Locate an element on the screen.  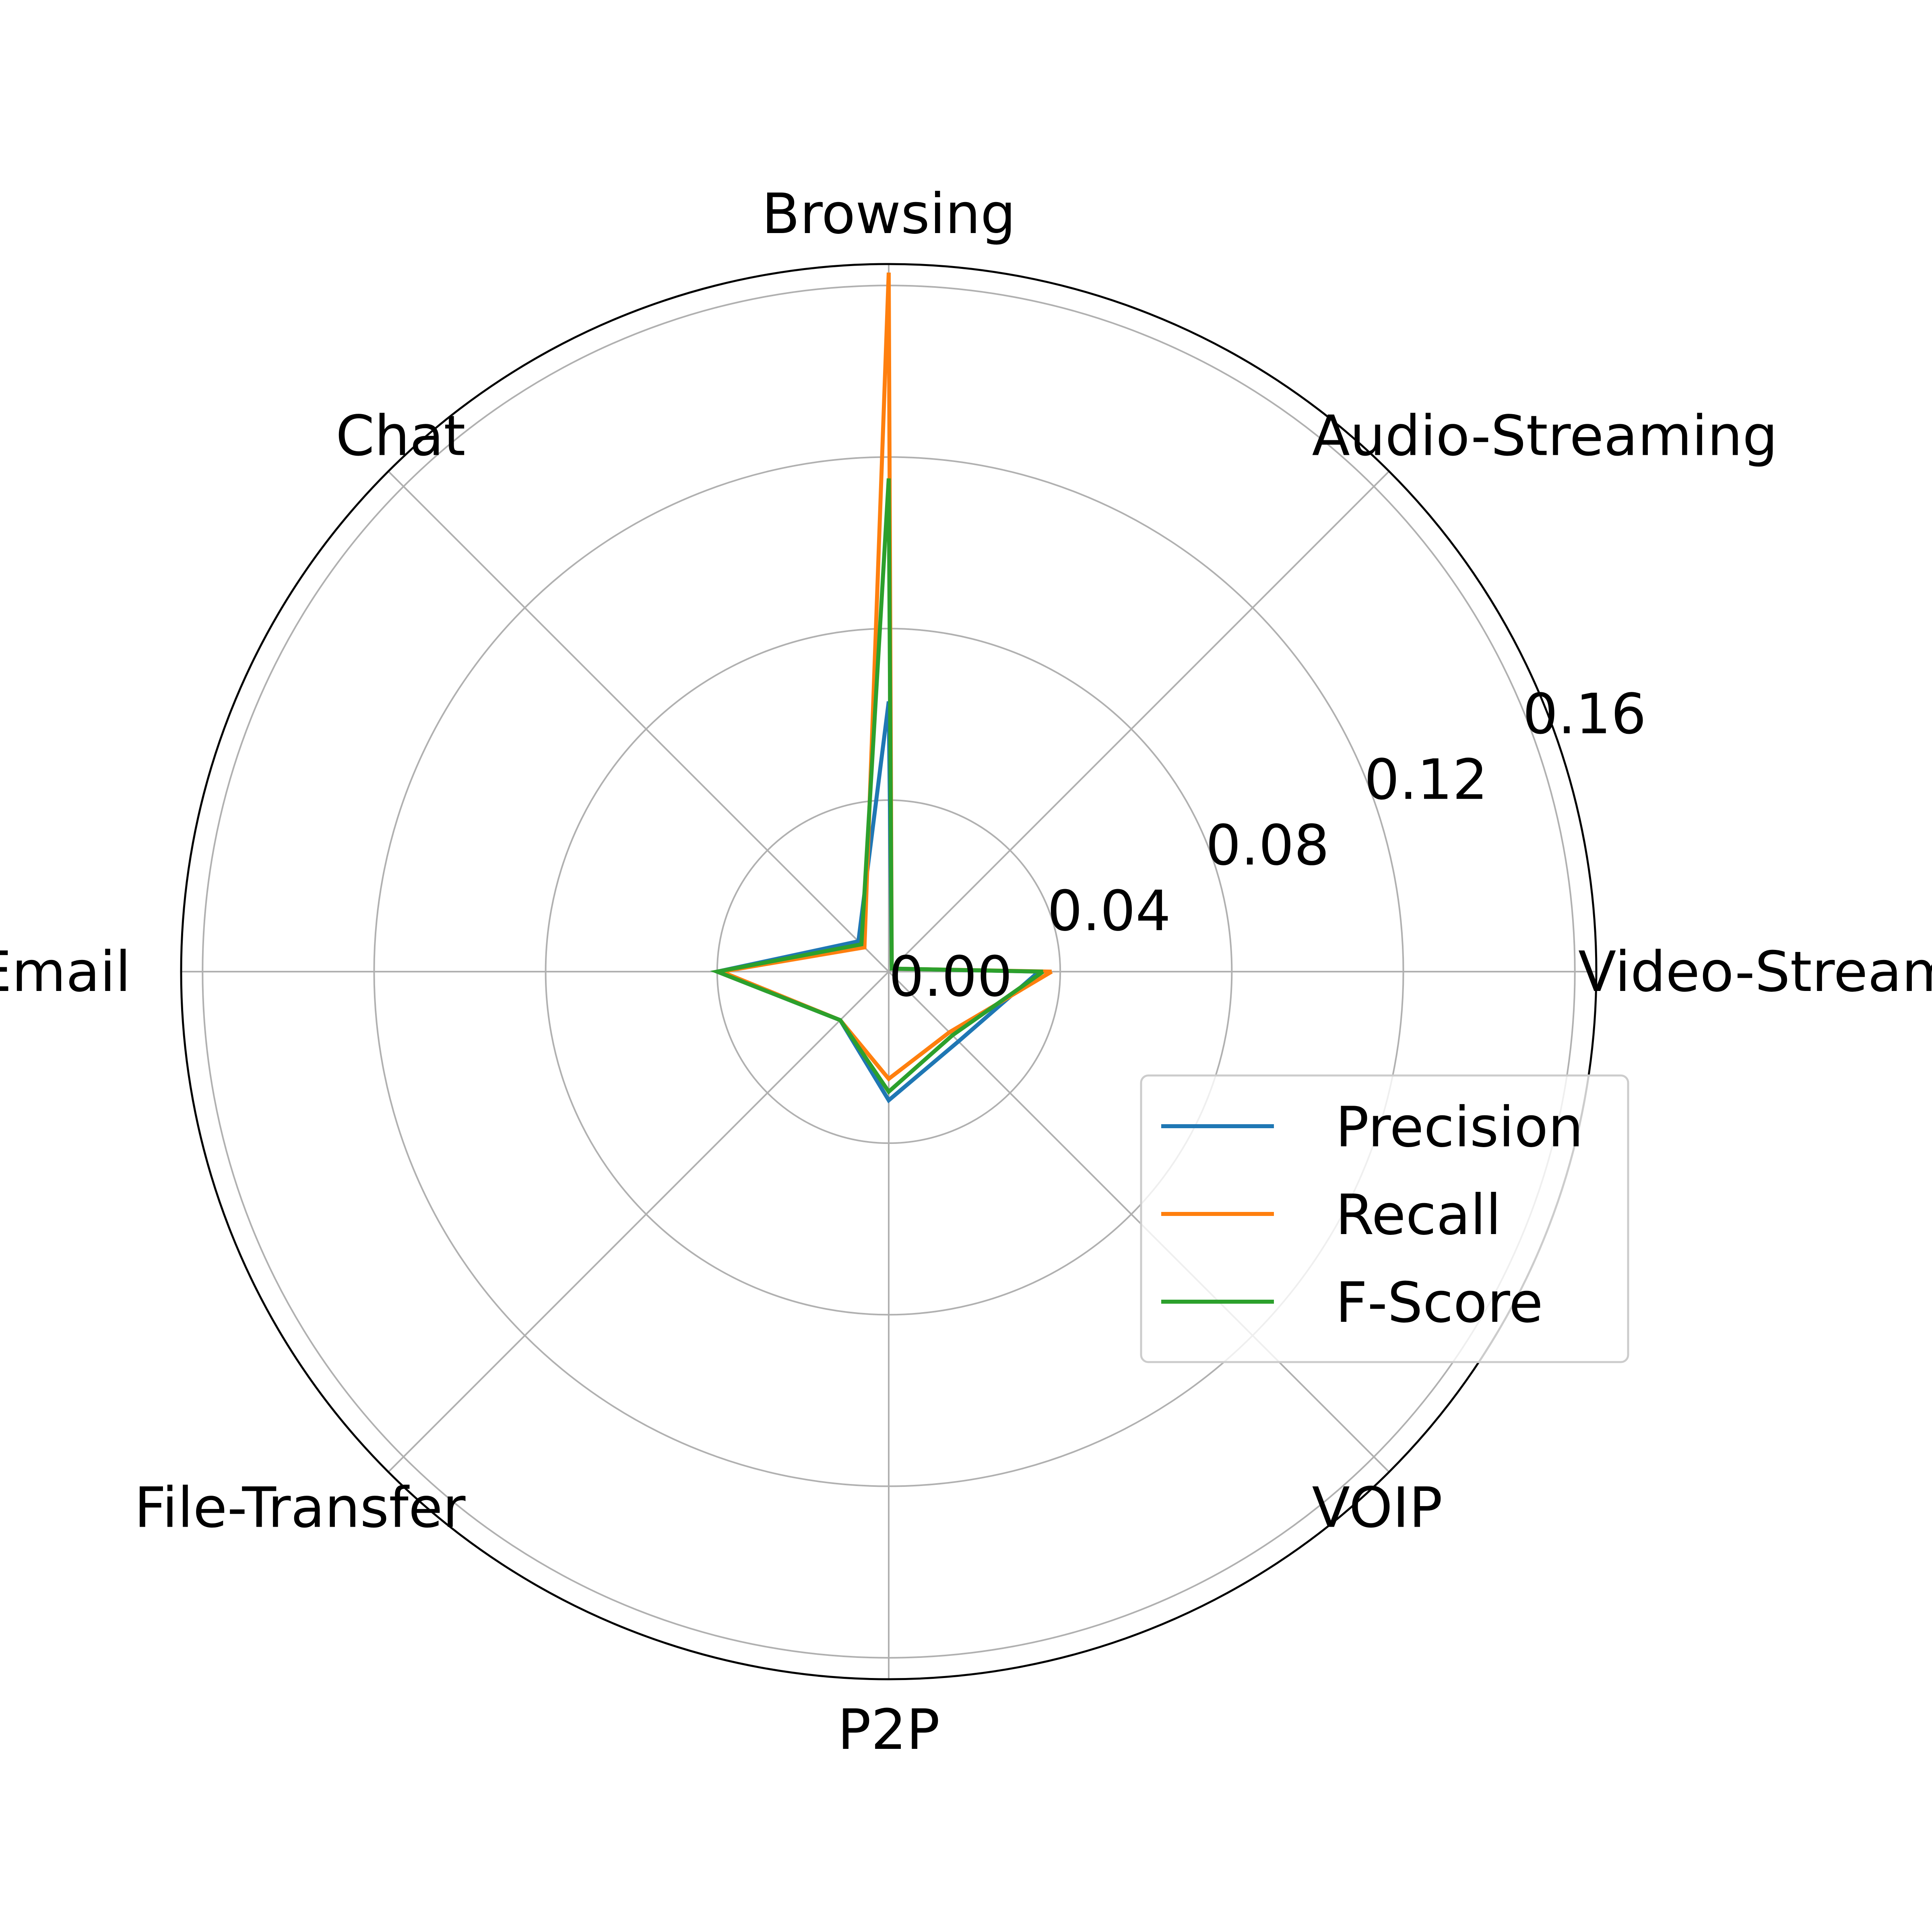
r-tick-label: 0.00 is located at coordinates (950, 976).